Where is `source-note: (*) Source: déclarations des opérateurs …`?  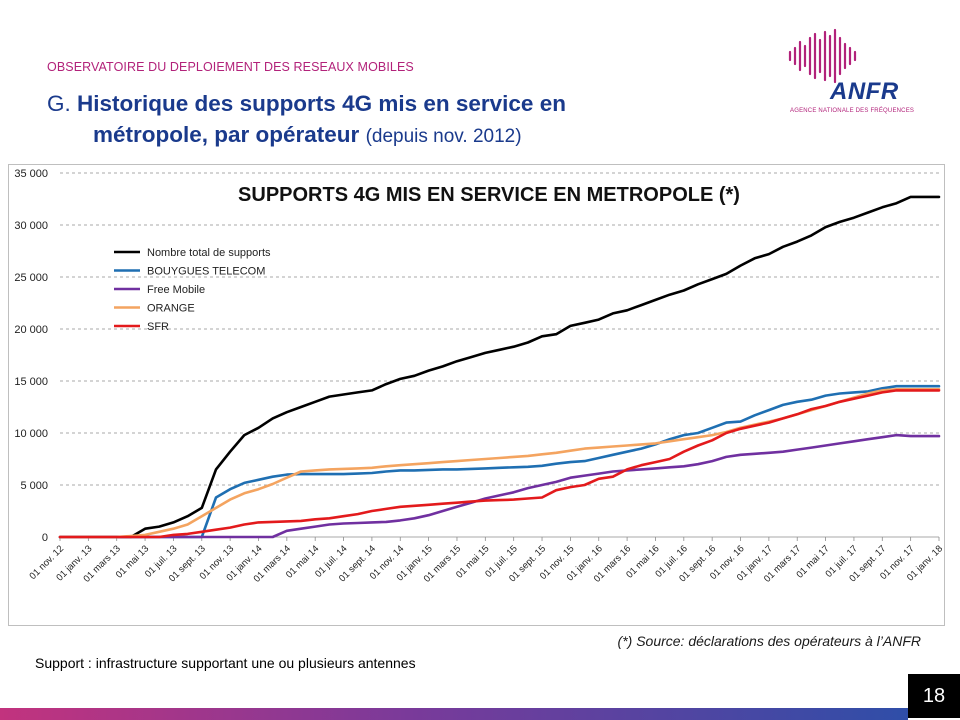 source-note: (*) Source: déclarations des opérateurs … is located at coordinates (769, 641).